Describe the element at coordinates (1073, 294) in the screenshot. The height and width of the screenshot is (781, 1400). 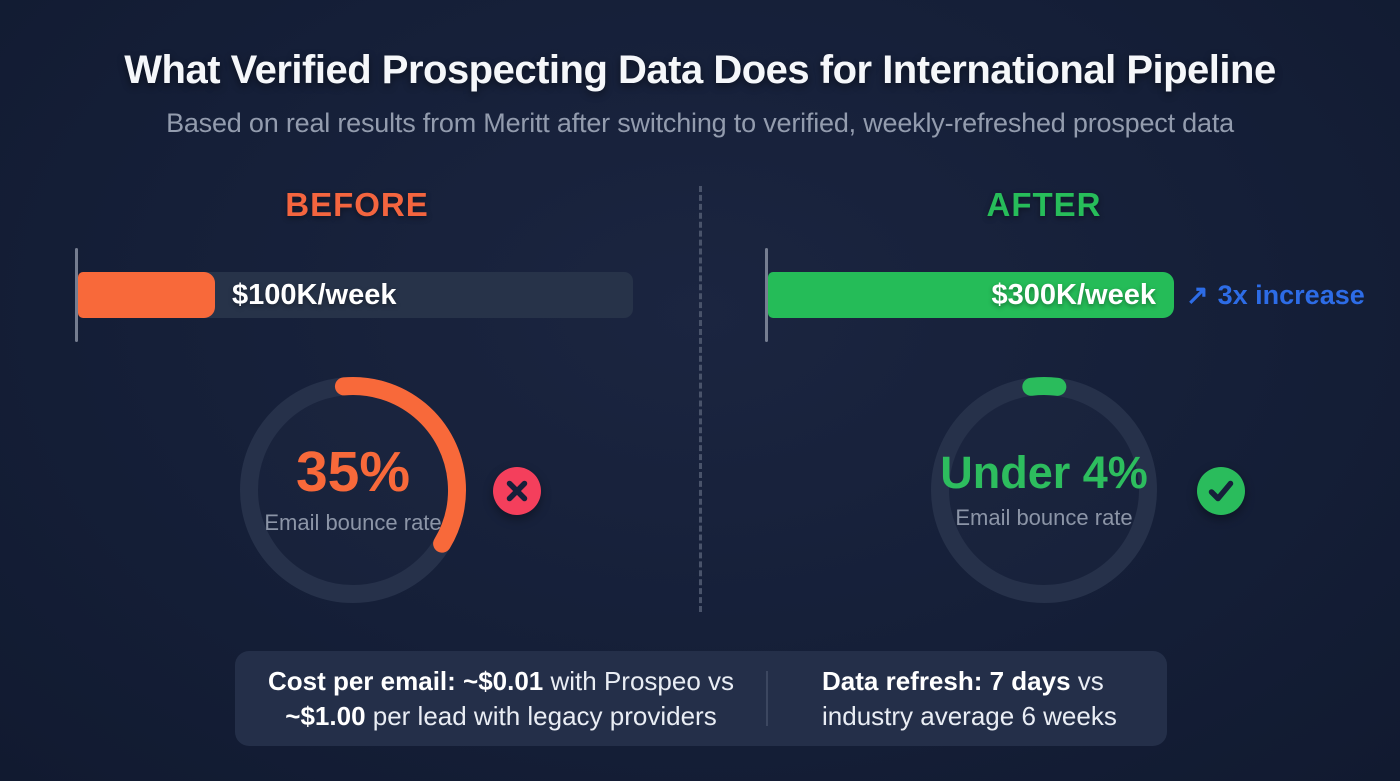
I see `after-bar-value: $300K/week` at that location.